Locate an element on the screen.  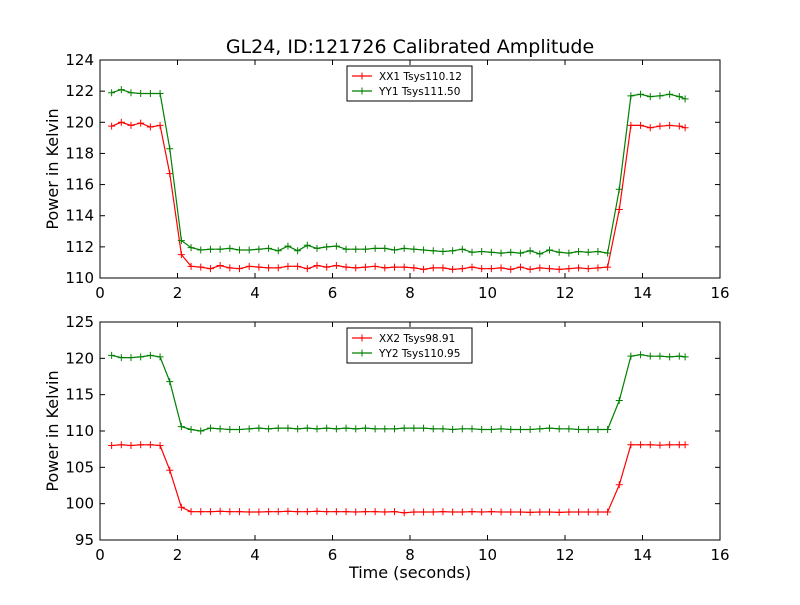
bottom-y-tick-label: 95 is located at coordinates (84, 540).